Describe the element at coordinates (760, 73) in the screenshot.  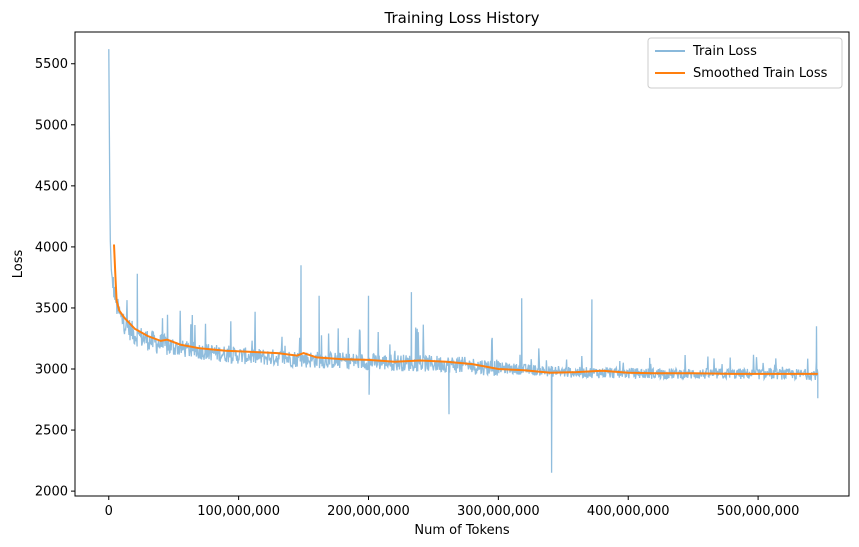
I see `legend-label-smoothed-train-loss: Smoothed Train Loss` at that location.